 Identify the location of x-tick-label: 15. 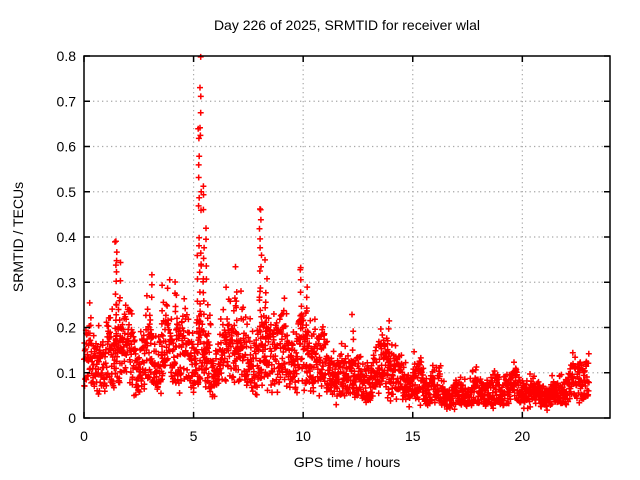
(413, 436).